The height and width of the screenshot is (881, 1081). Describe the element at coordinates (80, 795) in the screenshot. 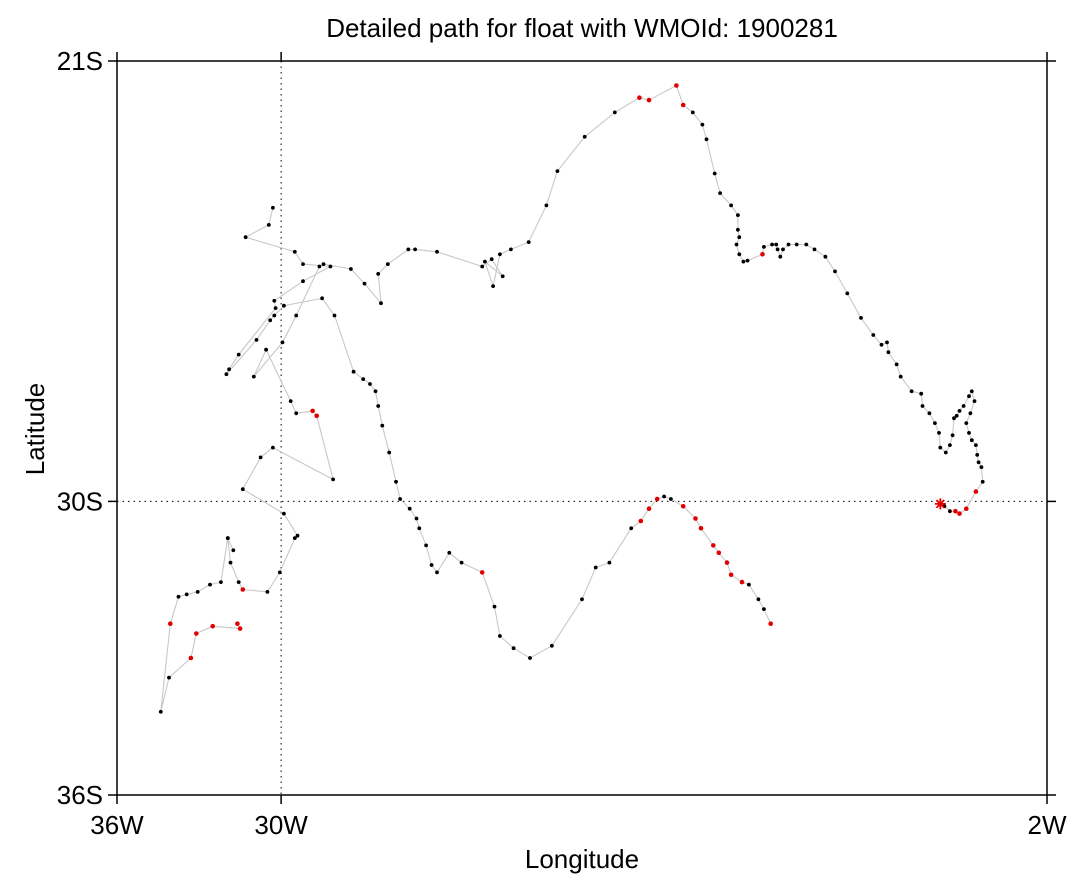

I see `y-tick-label: 36S` at that location.